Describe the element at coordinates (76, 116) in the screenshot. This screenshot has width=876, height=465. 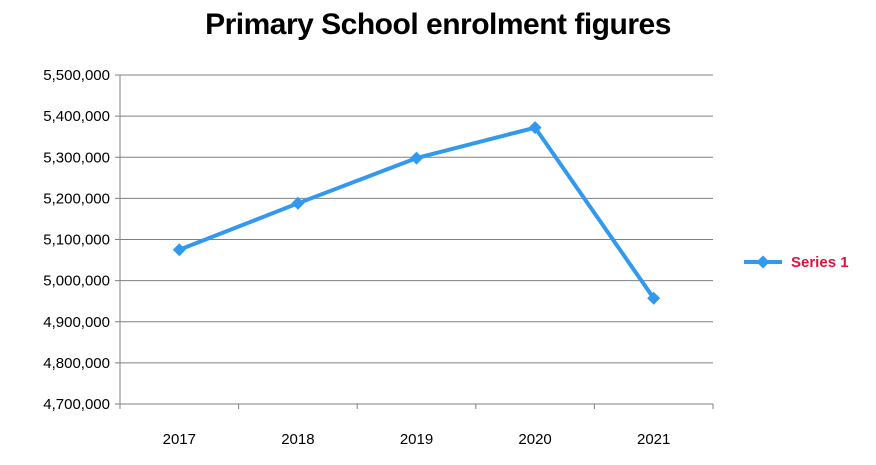
I see `y-tick-label: 5,400,000` at that location.